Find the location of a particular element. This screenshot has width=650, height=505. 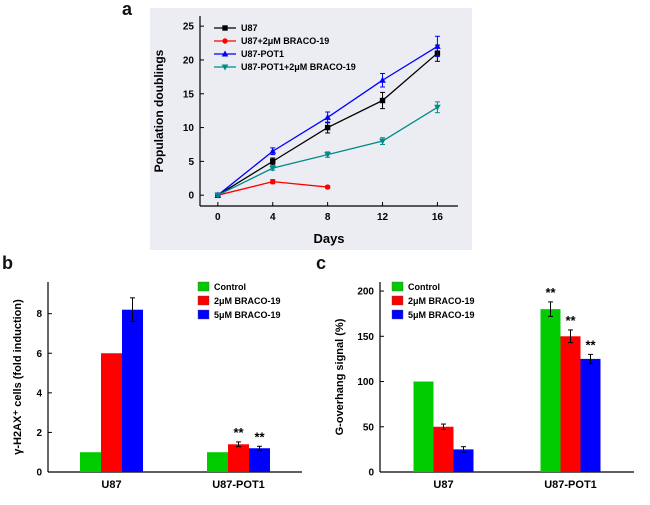

legend-label: U87+2μM BRACO-19 is located at coordinates (285, 41).